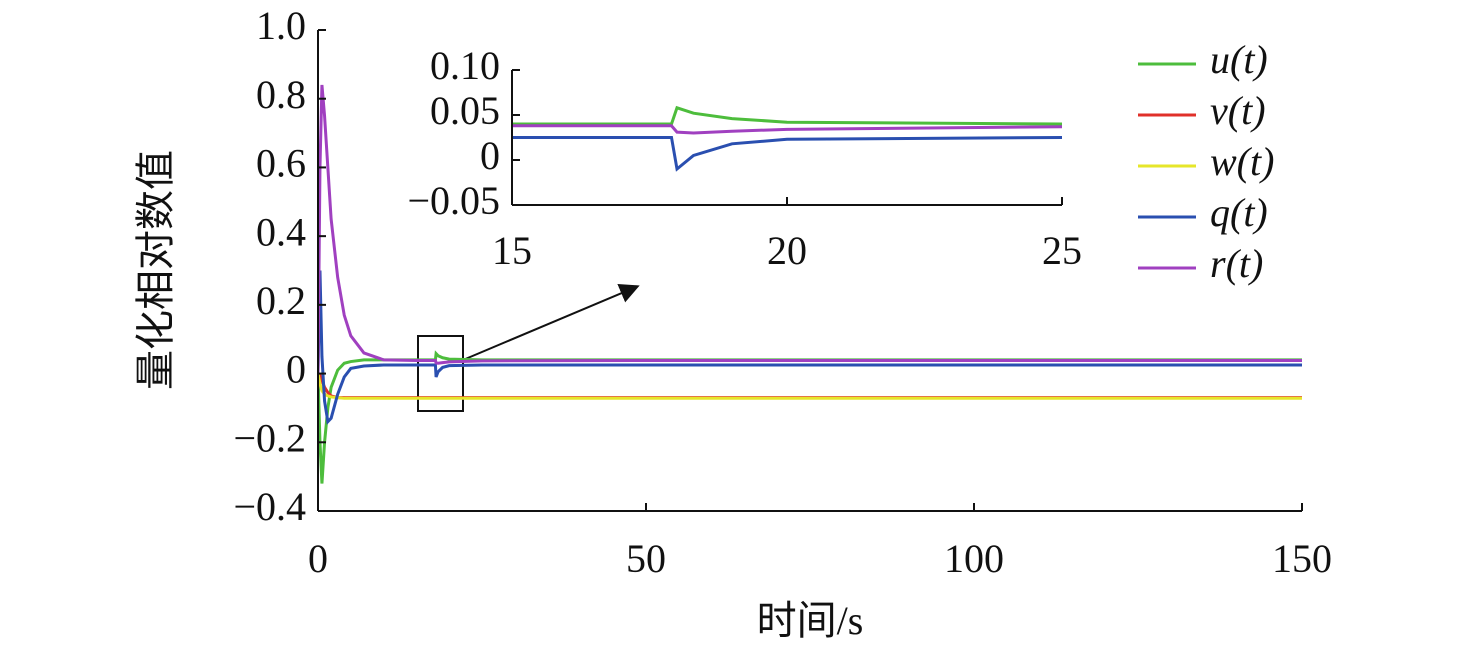 This screenshot has width=1476, height=659. Describe the element at coordinates (269, 437) in the screenshot. I see `y-tick-label: −0.2` at that location.